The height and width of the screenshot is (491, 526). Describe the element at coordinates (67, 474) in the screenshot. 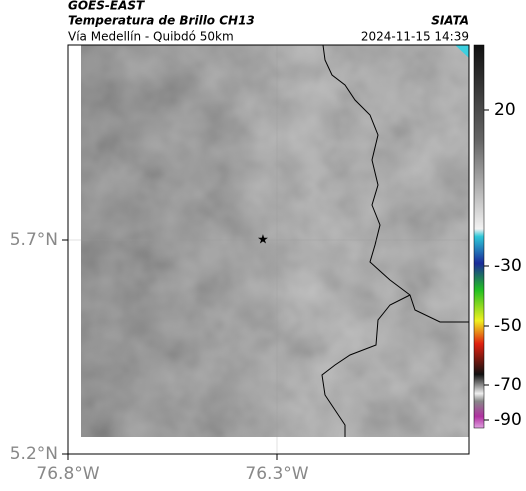

I see `lon-label: 76.8°W` at that location.